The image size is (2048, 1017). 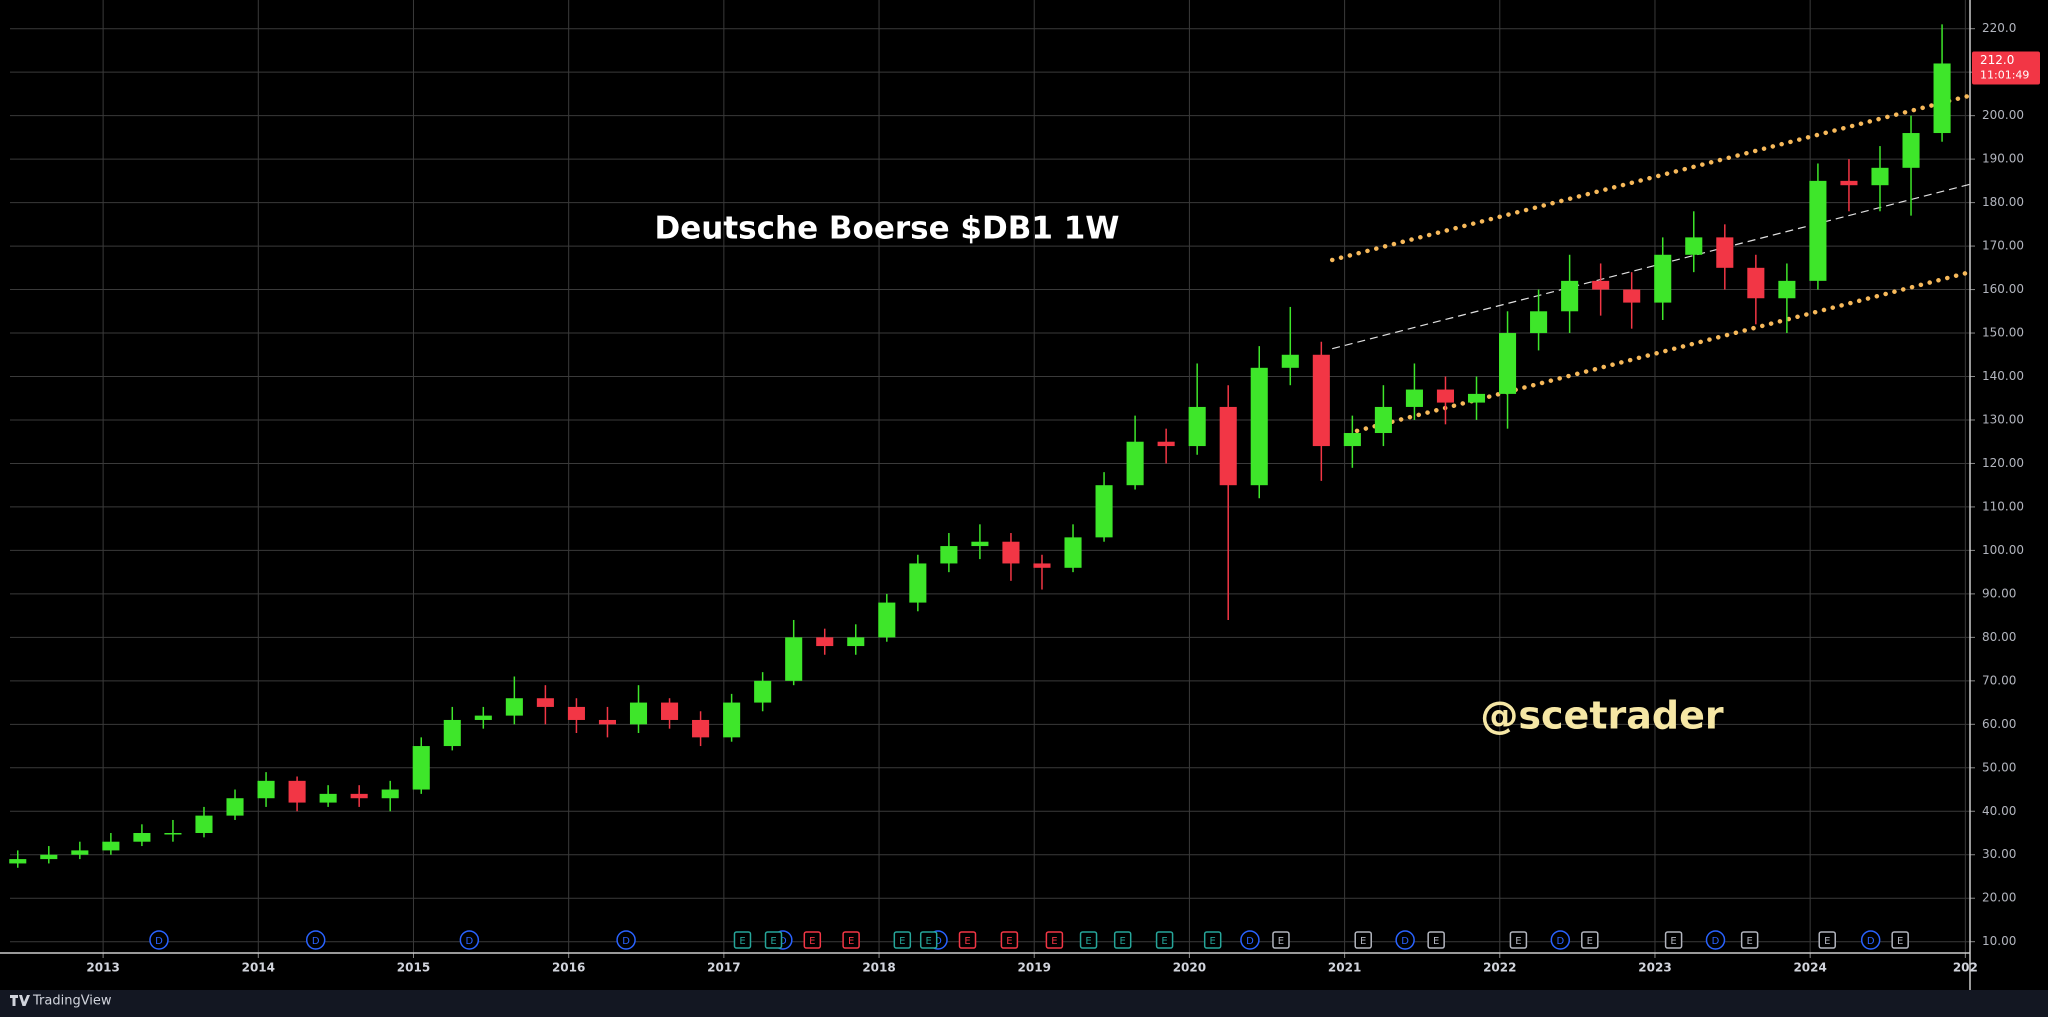 I want to click on x-tick-label: 2015, so click(x=413, y=968).